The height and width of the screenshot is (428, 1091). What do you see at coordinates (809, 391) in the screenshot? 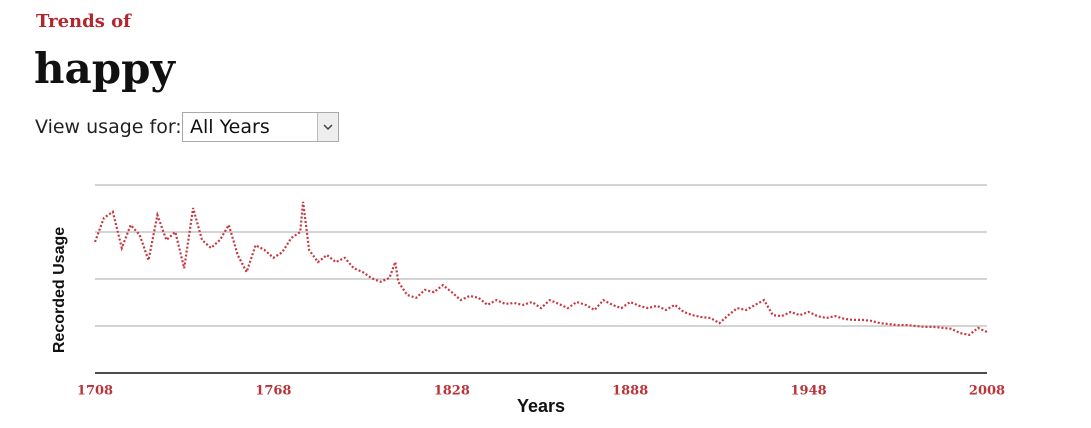
I see `x-tick-label: 1948` at bounding box center [809, 391].